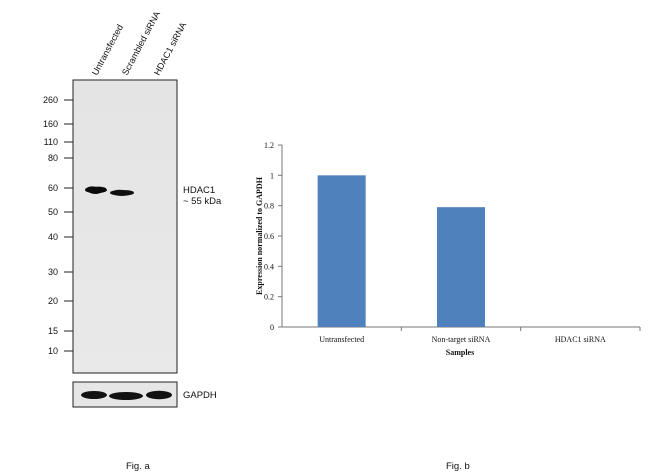  What do you see at coordinates (202, 201) in the screenshot?
I see `hdac1-size-label: ~ 55 kDa` at bounding box center [202, 201].